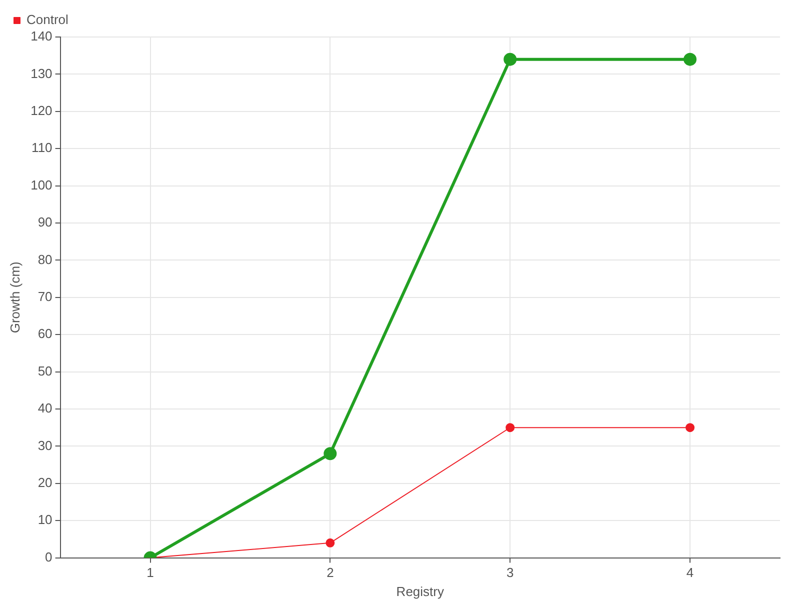 The width and height of the screenshot is (800, 600). What do you see at coordinates (45, 222) in the screenshot?
I see `y-tick-label: 90` at bounding box center [45, 222].